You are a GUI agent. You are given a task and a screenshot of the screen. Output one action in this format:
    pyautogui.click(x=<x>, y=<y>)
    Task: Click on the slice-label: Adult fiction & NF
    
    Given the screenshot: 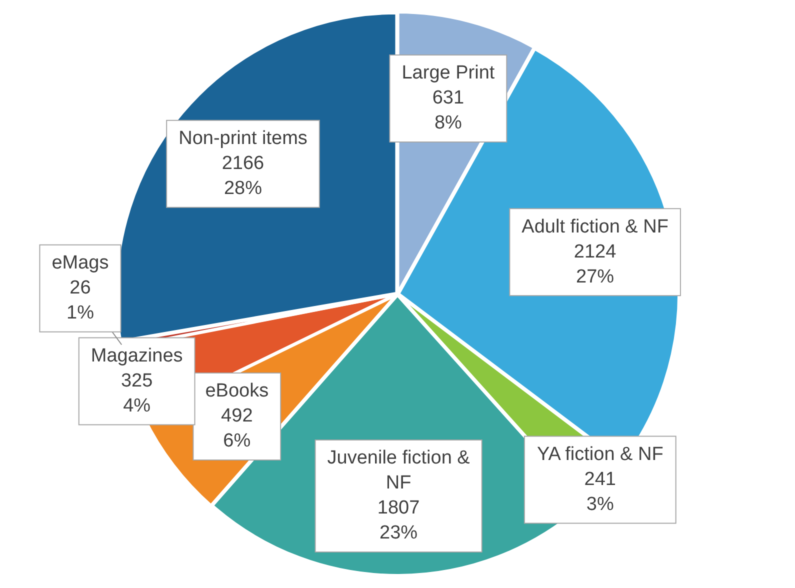 What is the action you would take?
    pyautogui.click(x=595, y=227)
    